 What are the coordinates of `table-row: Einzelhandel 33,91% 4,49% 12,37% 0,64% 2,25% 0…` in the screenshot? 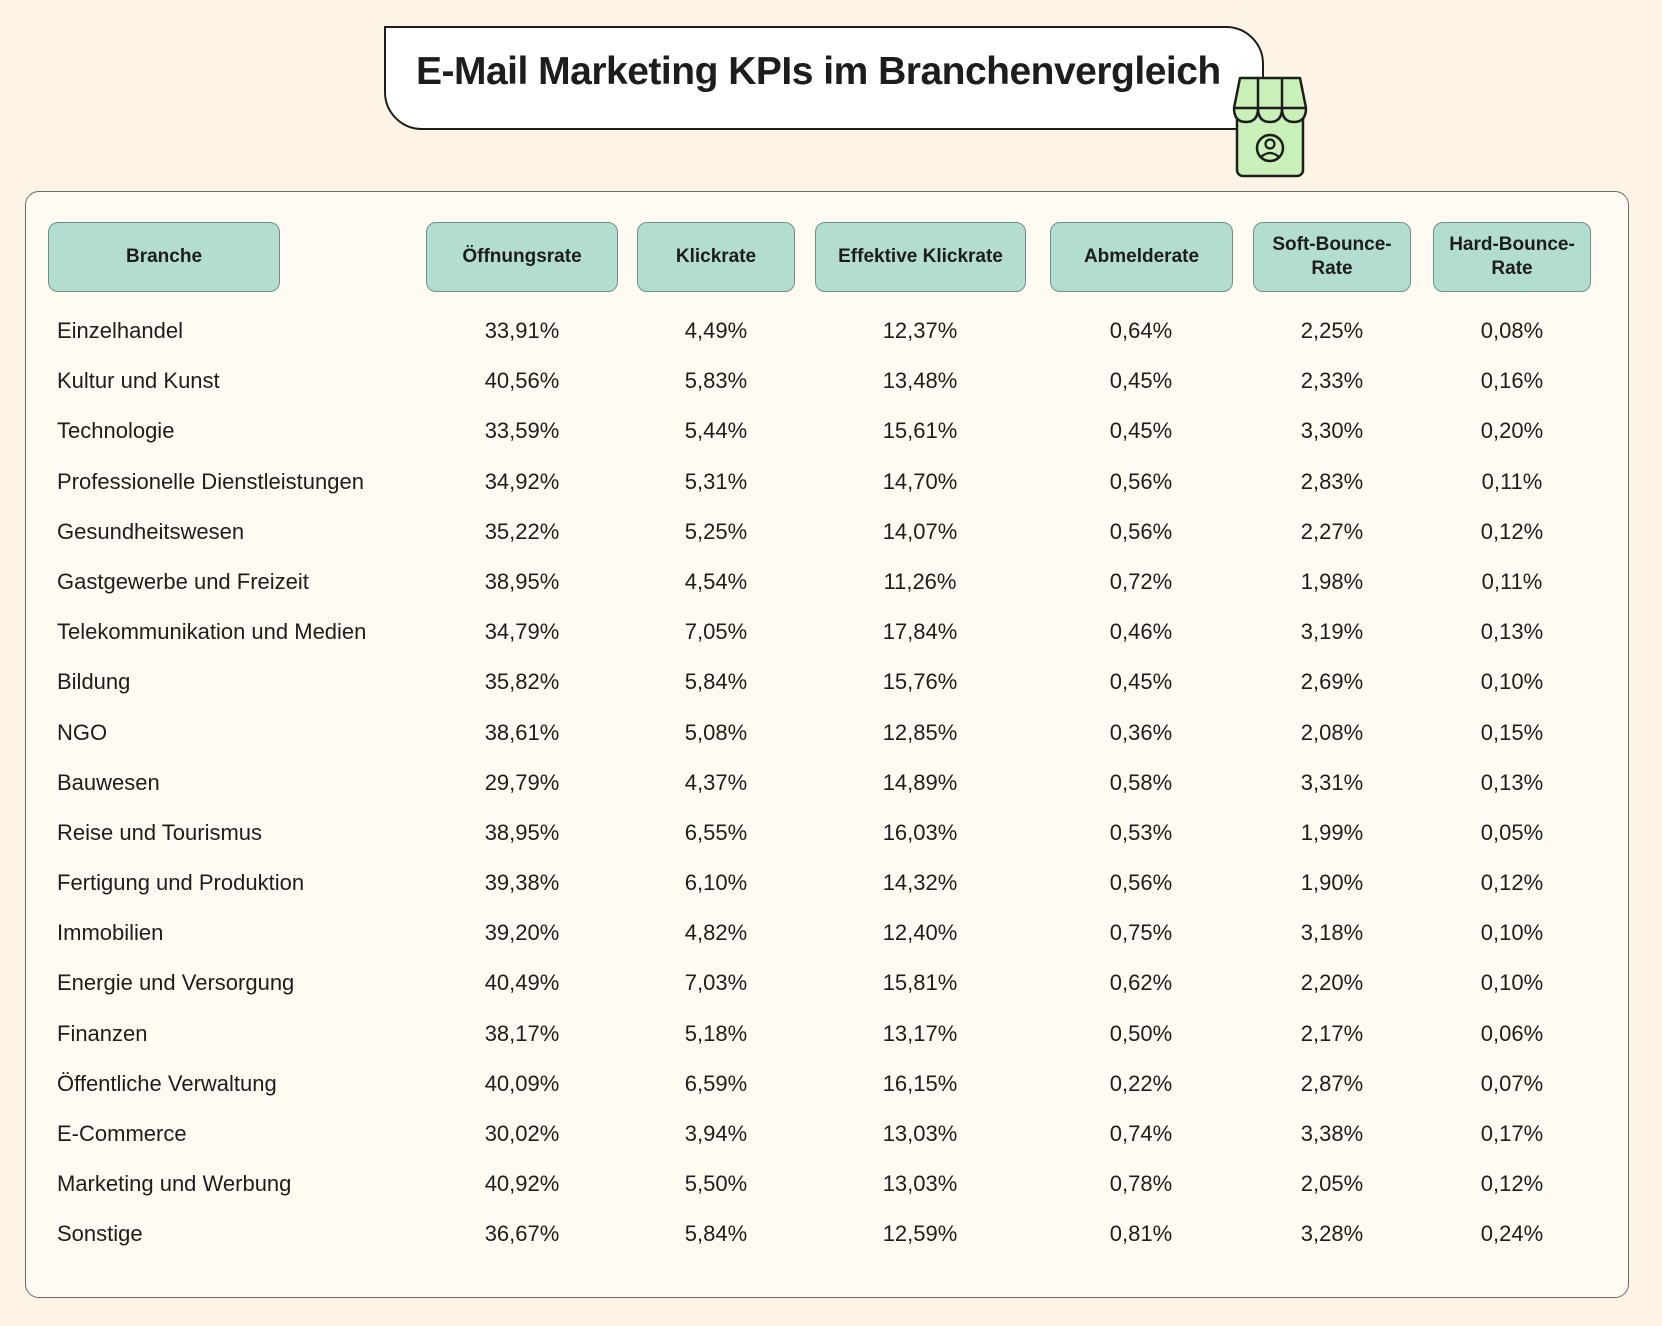 It's located at (827, 331).